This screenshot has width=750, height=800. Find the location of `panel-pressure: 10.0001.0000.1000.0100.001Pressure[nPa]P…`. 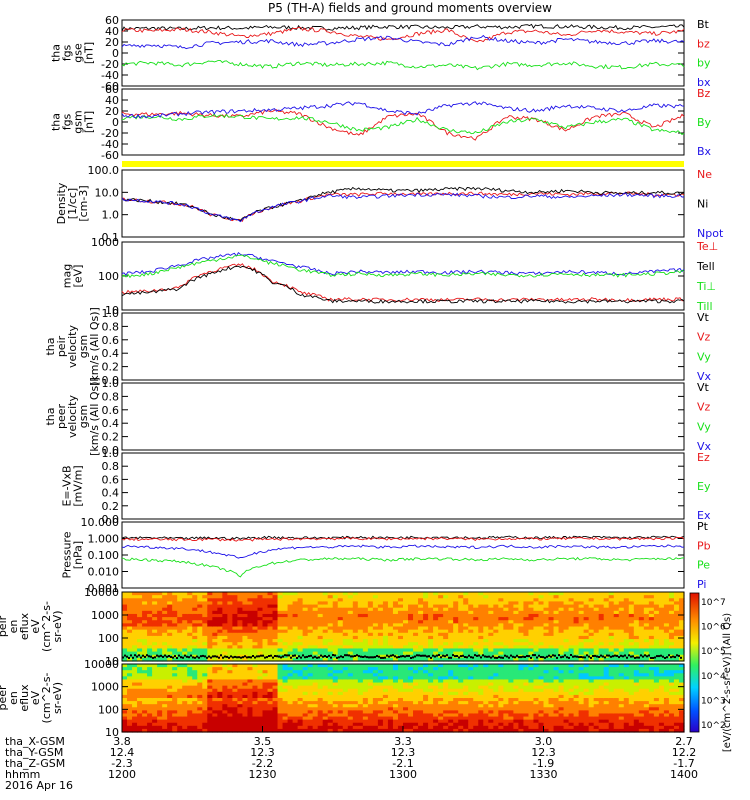

panel-pressure: 10.0001.0000.1000.0100.001Pressure[nPa]P… is located at coordinates (386, 555).